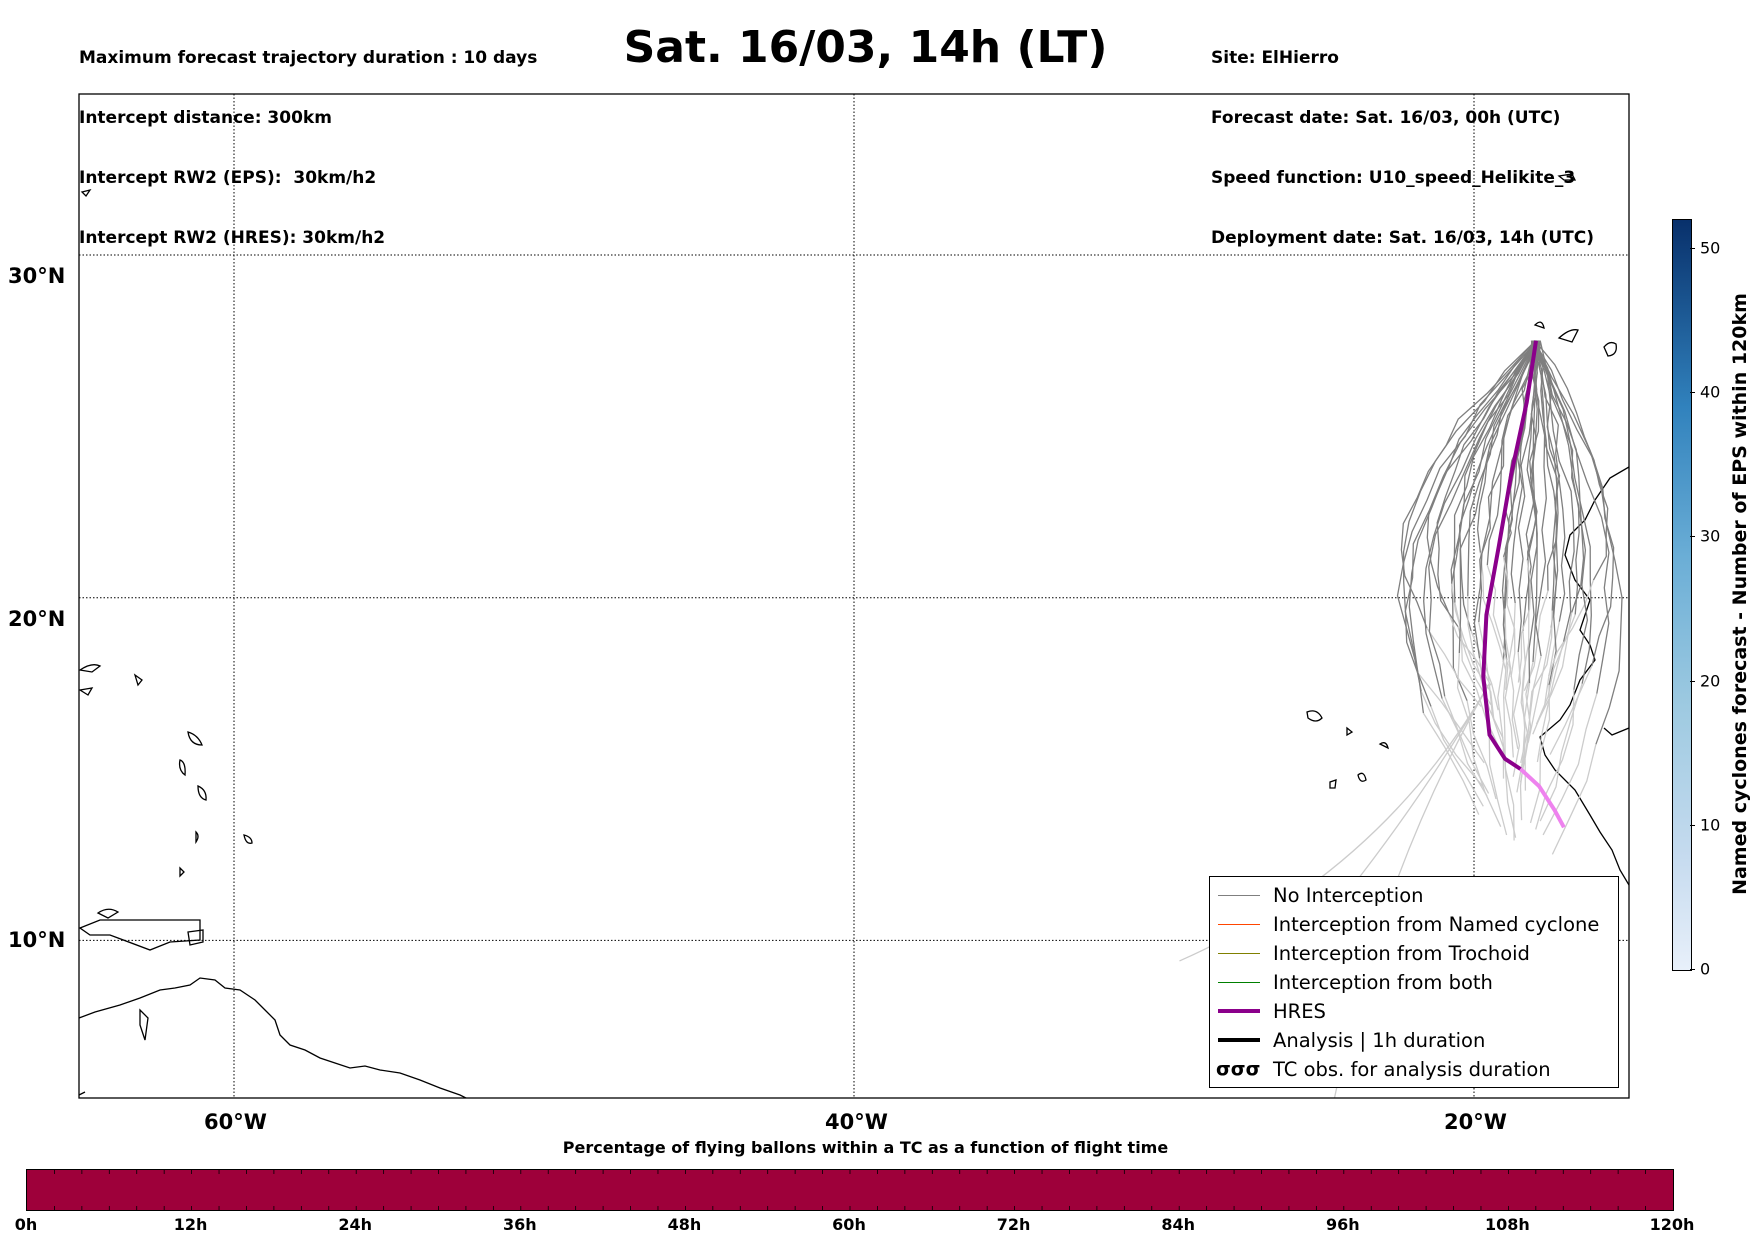 This screenshot has width=1752, height=1241. I want to click on time-bar-segment, so click(850, 1190).